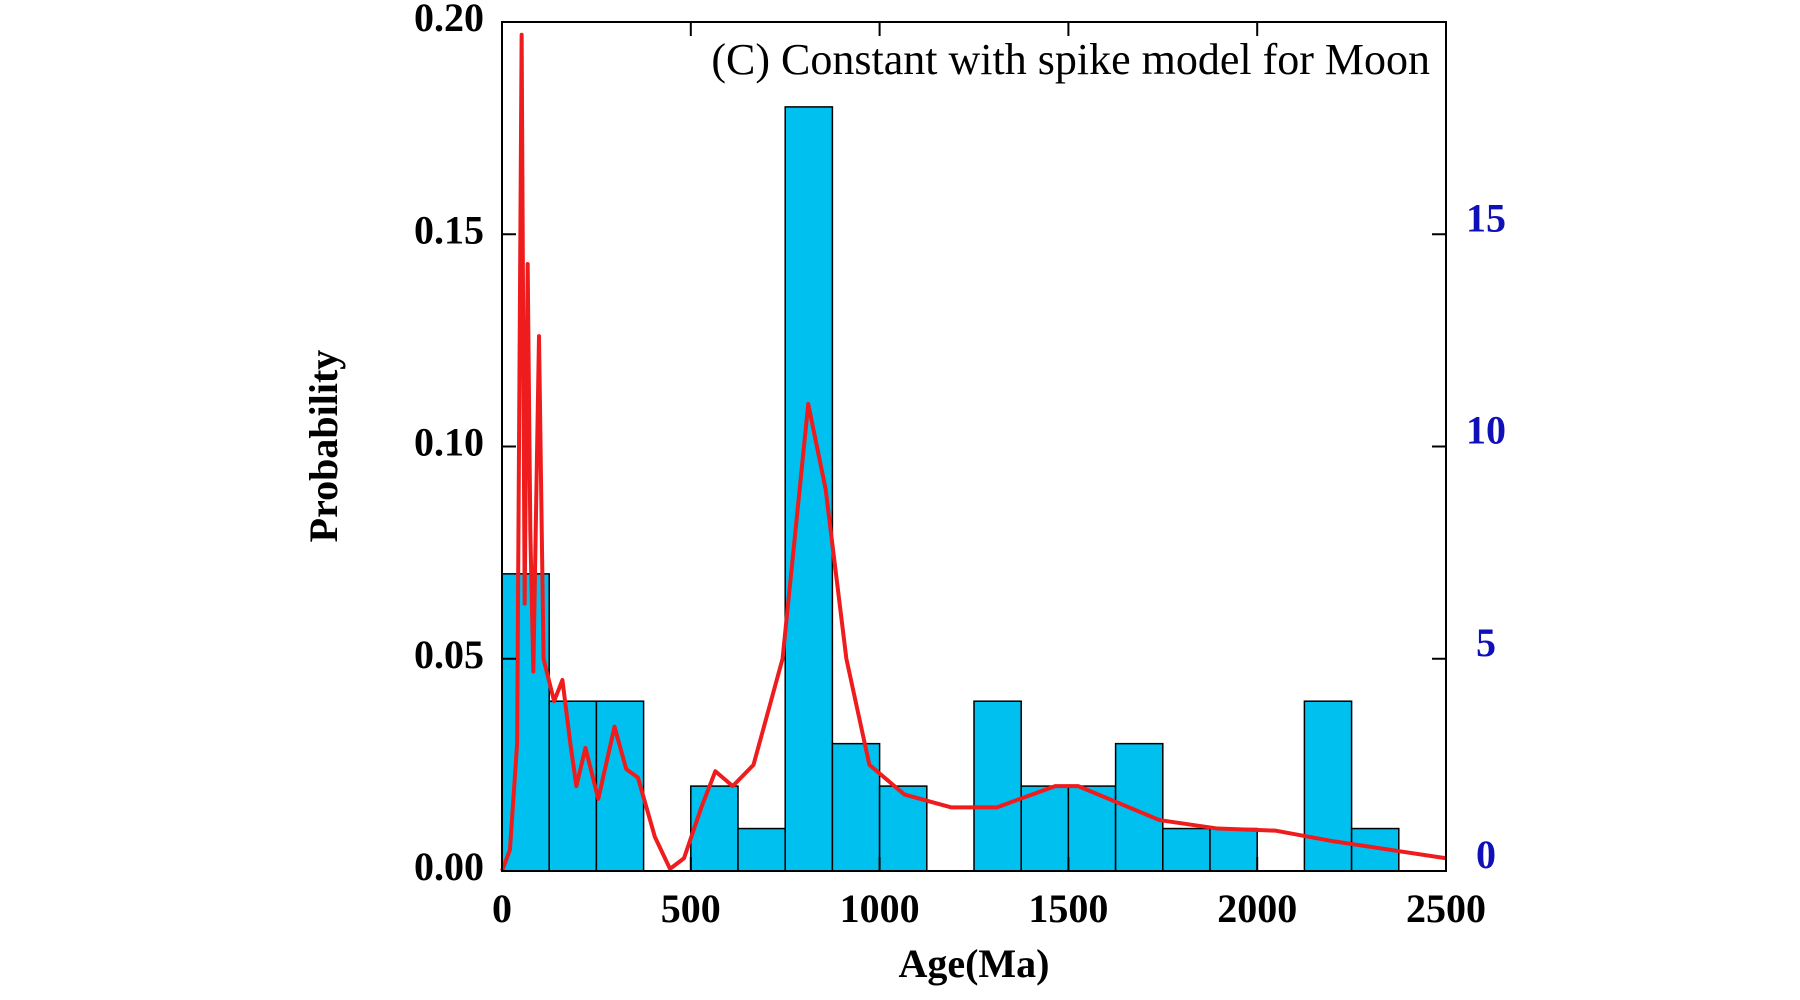 The height and width of the screenshot is (1000, 1800). What do you see at coordinates (449, 442) in the screenshot?
I see `y-tick-label: 0.10` at bounding box center [449, 442].